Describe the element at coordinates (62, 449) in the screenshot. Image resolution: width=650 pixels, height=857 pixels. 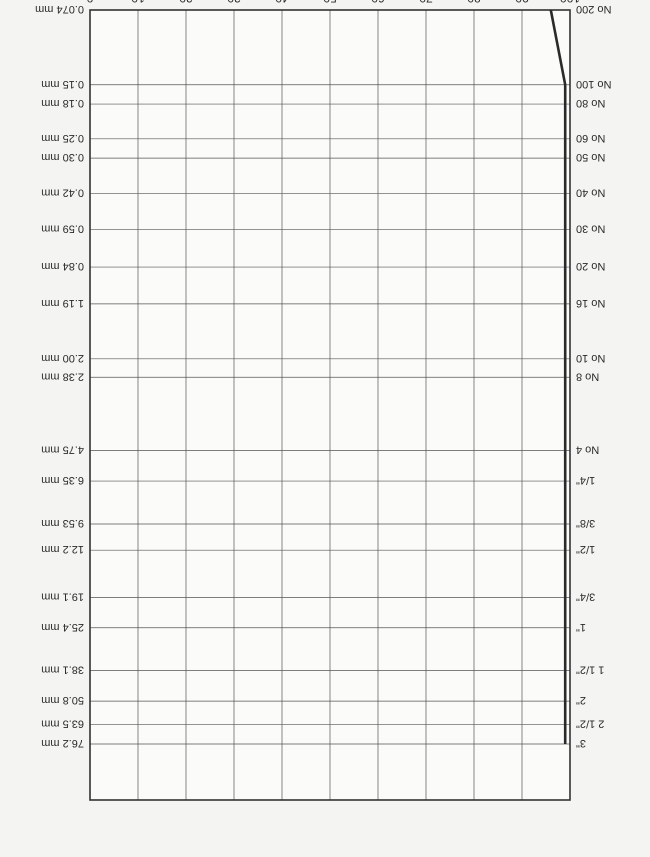
I see `sieve-size: 4.75 mm` at that location.